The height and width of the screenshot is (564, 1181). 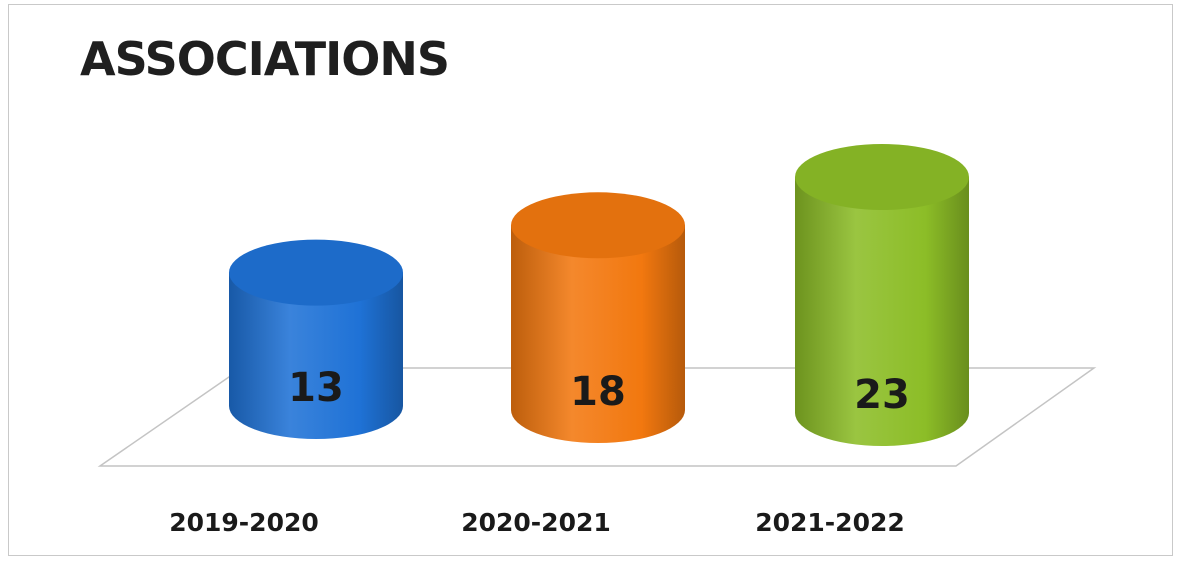 I want to click on bar-value-label: 13, so click(x=316, y=388).